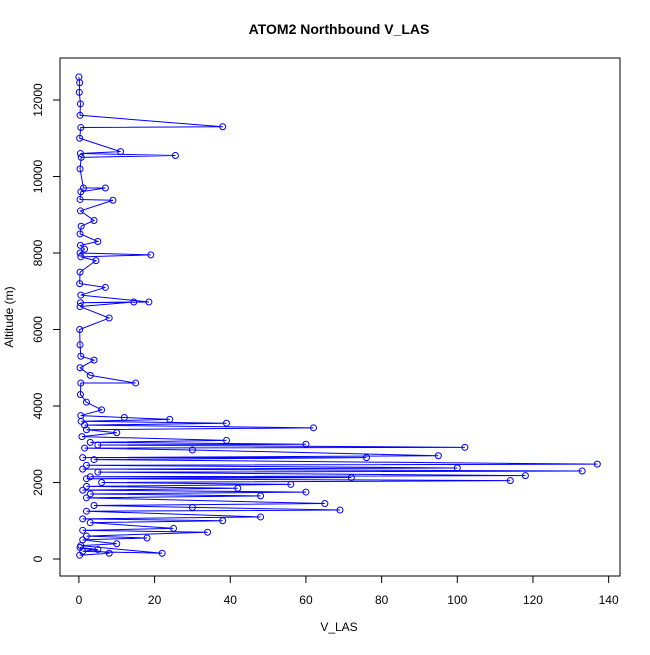 The width and height of the screenshot is (650, 655). I want to click on x-tick-label: 80, so click(382, 600).